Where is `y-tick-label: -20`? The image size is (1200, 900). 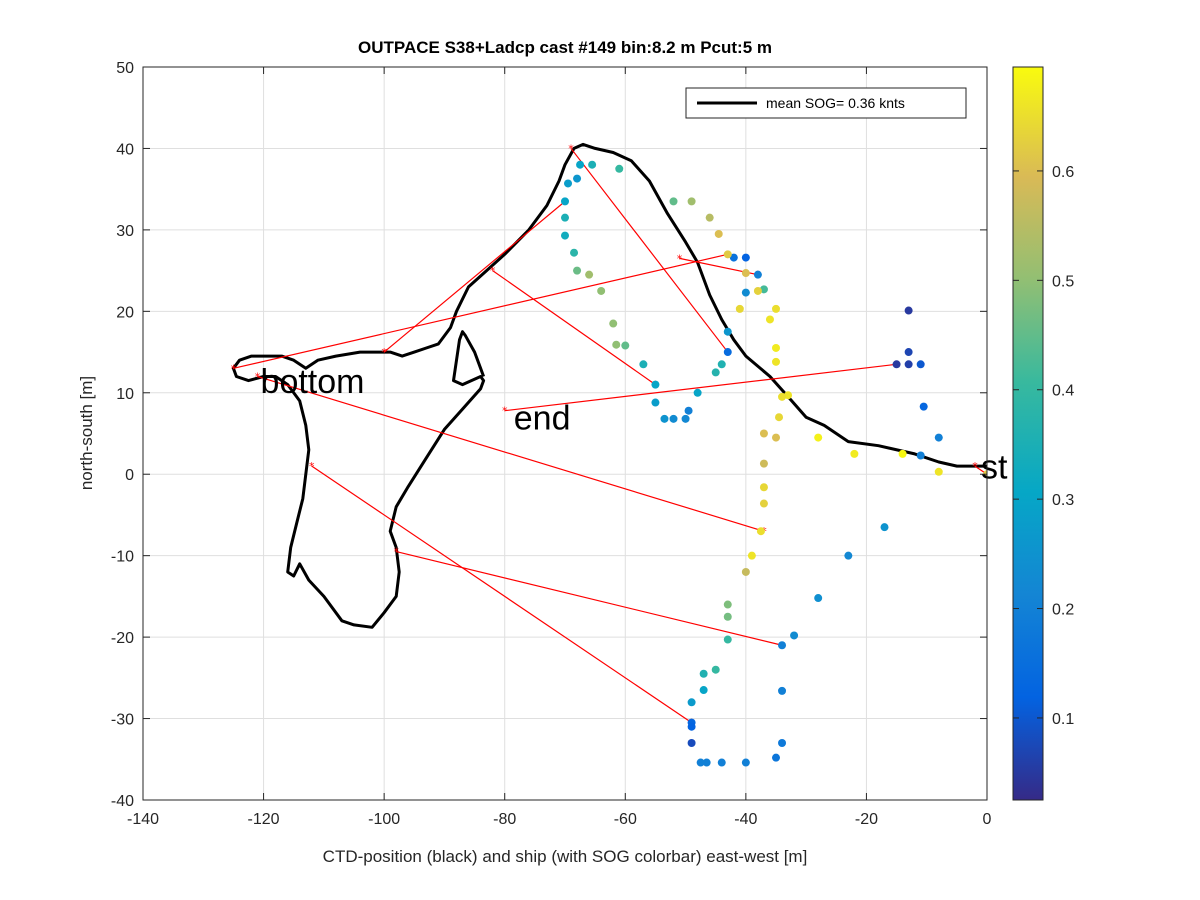
y-tick-label: -20 is located at coordinates (122, 638).